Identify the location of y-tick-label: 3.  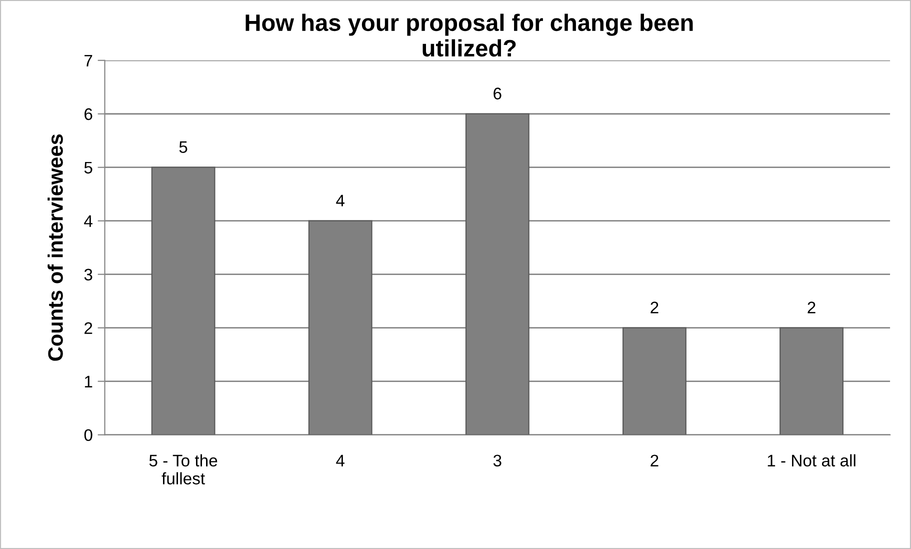
(88, 274).